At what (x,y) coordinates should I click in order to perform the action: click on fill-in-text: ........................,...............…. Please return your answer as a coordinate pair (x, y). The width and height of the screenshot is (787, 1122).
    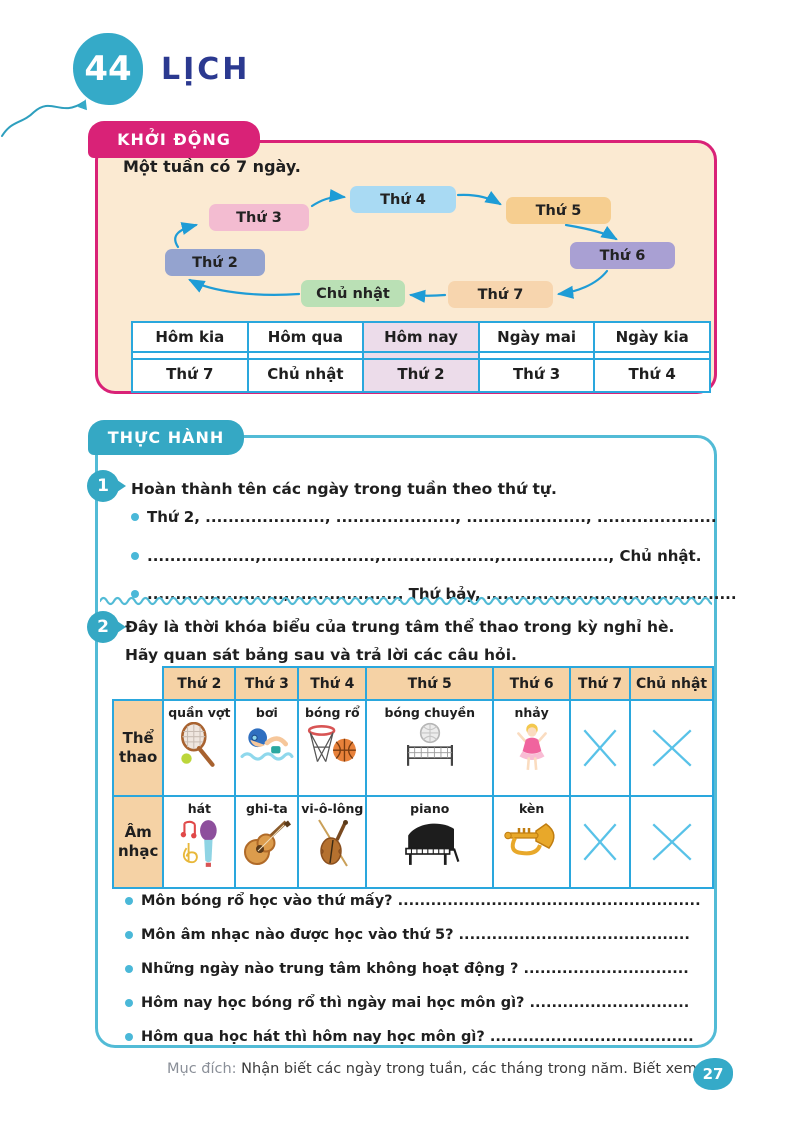
    Looking at the image, I should click on (442, 594).